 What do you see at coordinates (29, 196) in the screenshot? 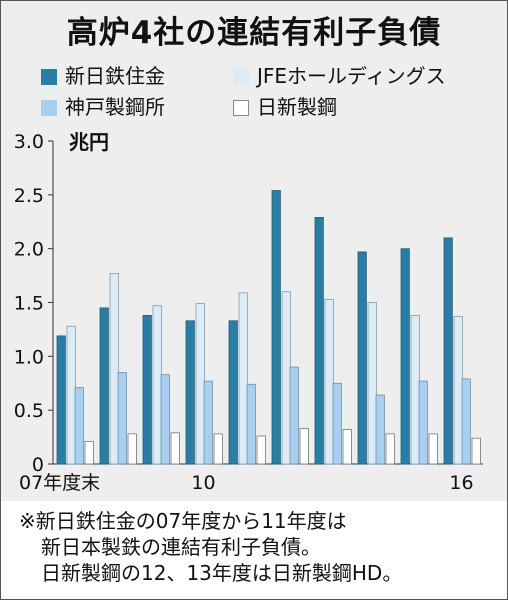
I see `y-tick-label: 2.5` at bounding box center [29, 196].